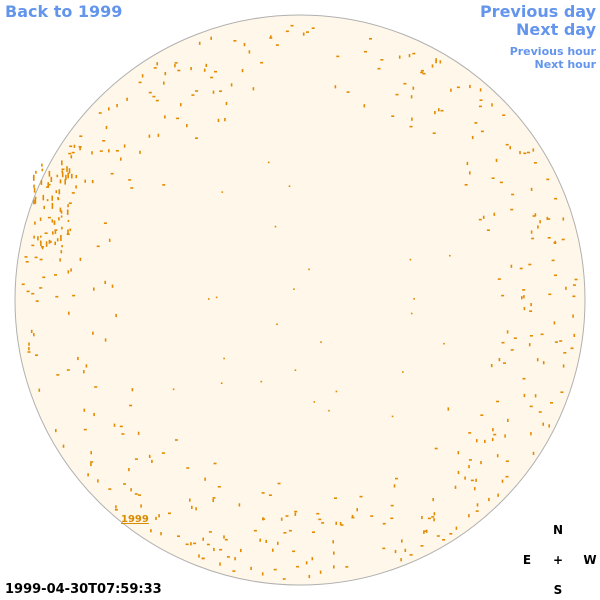 The image size is (600, 600). Describe the element at coordinates (552, 51) in the screenshot. I see `previous-hour-link: Previous hour` at that location.